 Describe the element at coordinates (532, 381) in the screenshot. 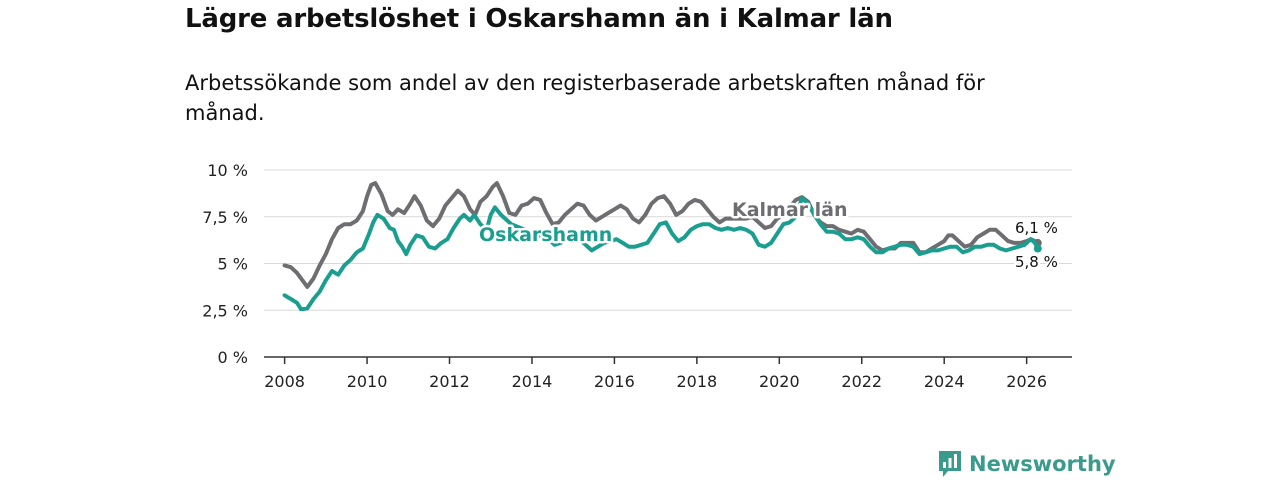

I see `x-tick-label: 2014` at that location.